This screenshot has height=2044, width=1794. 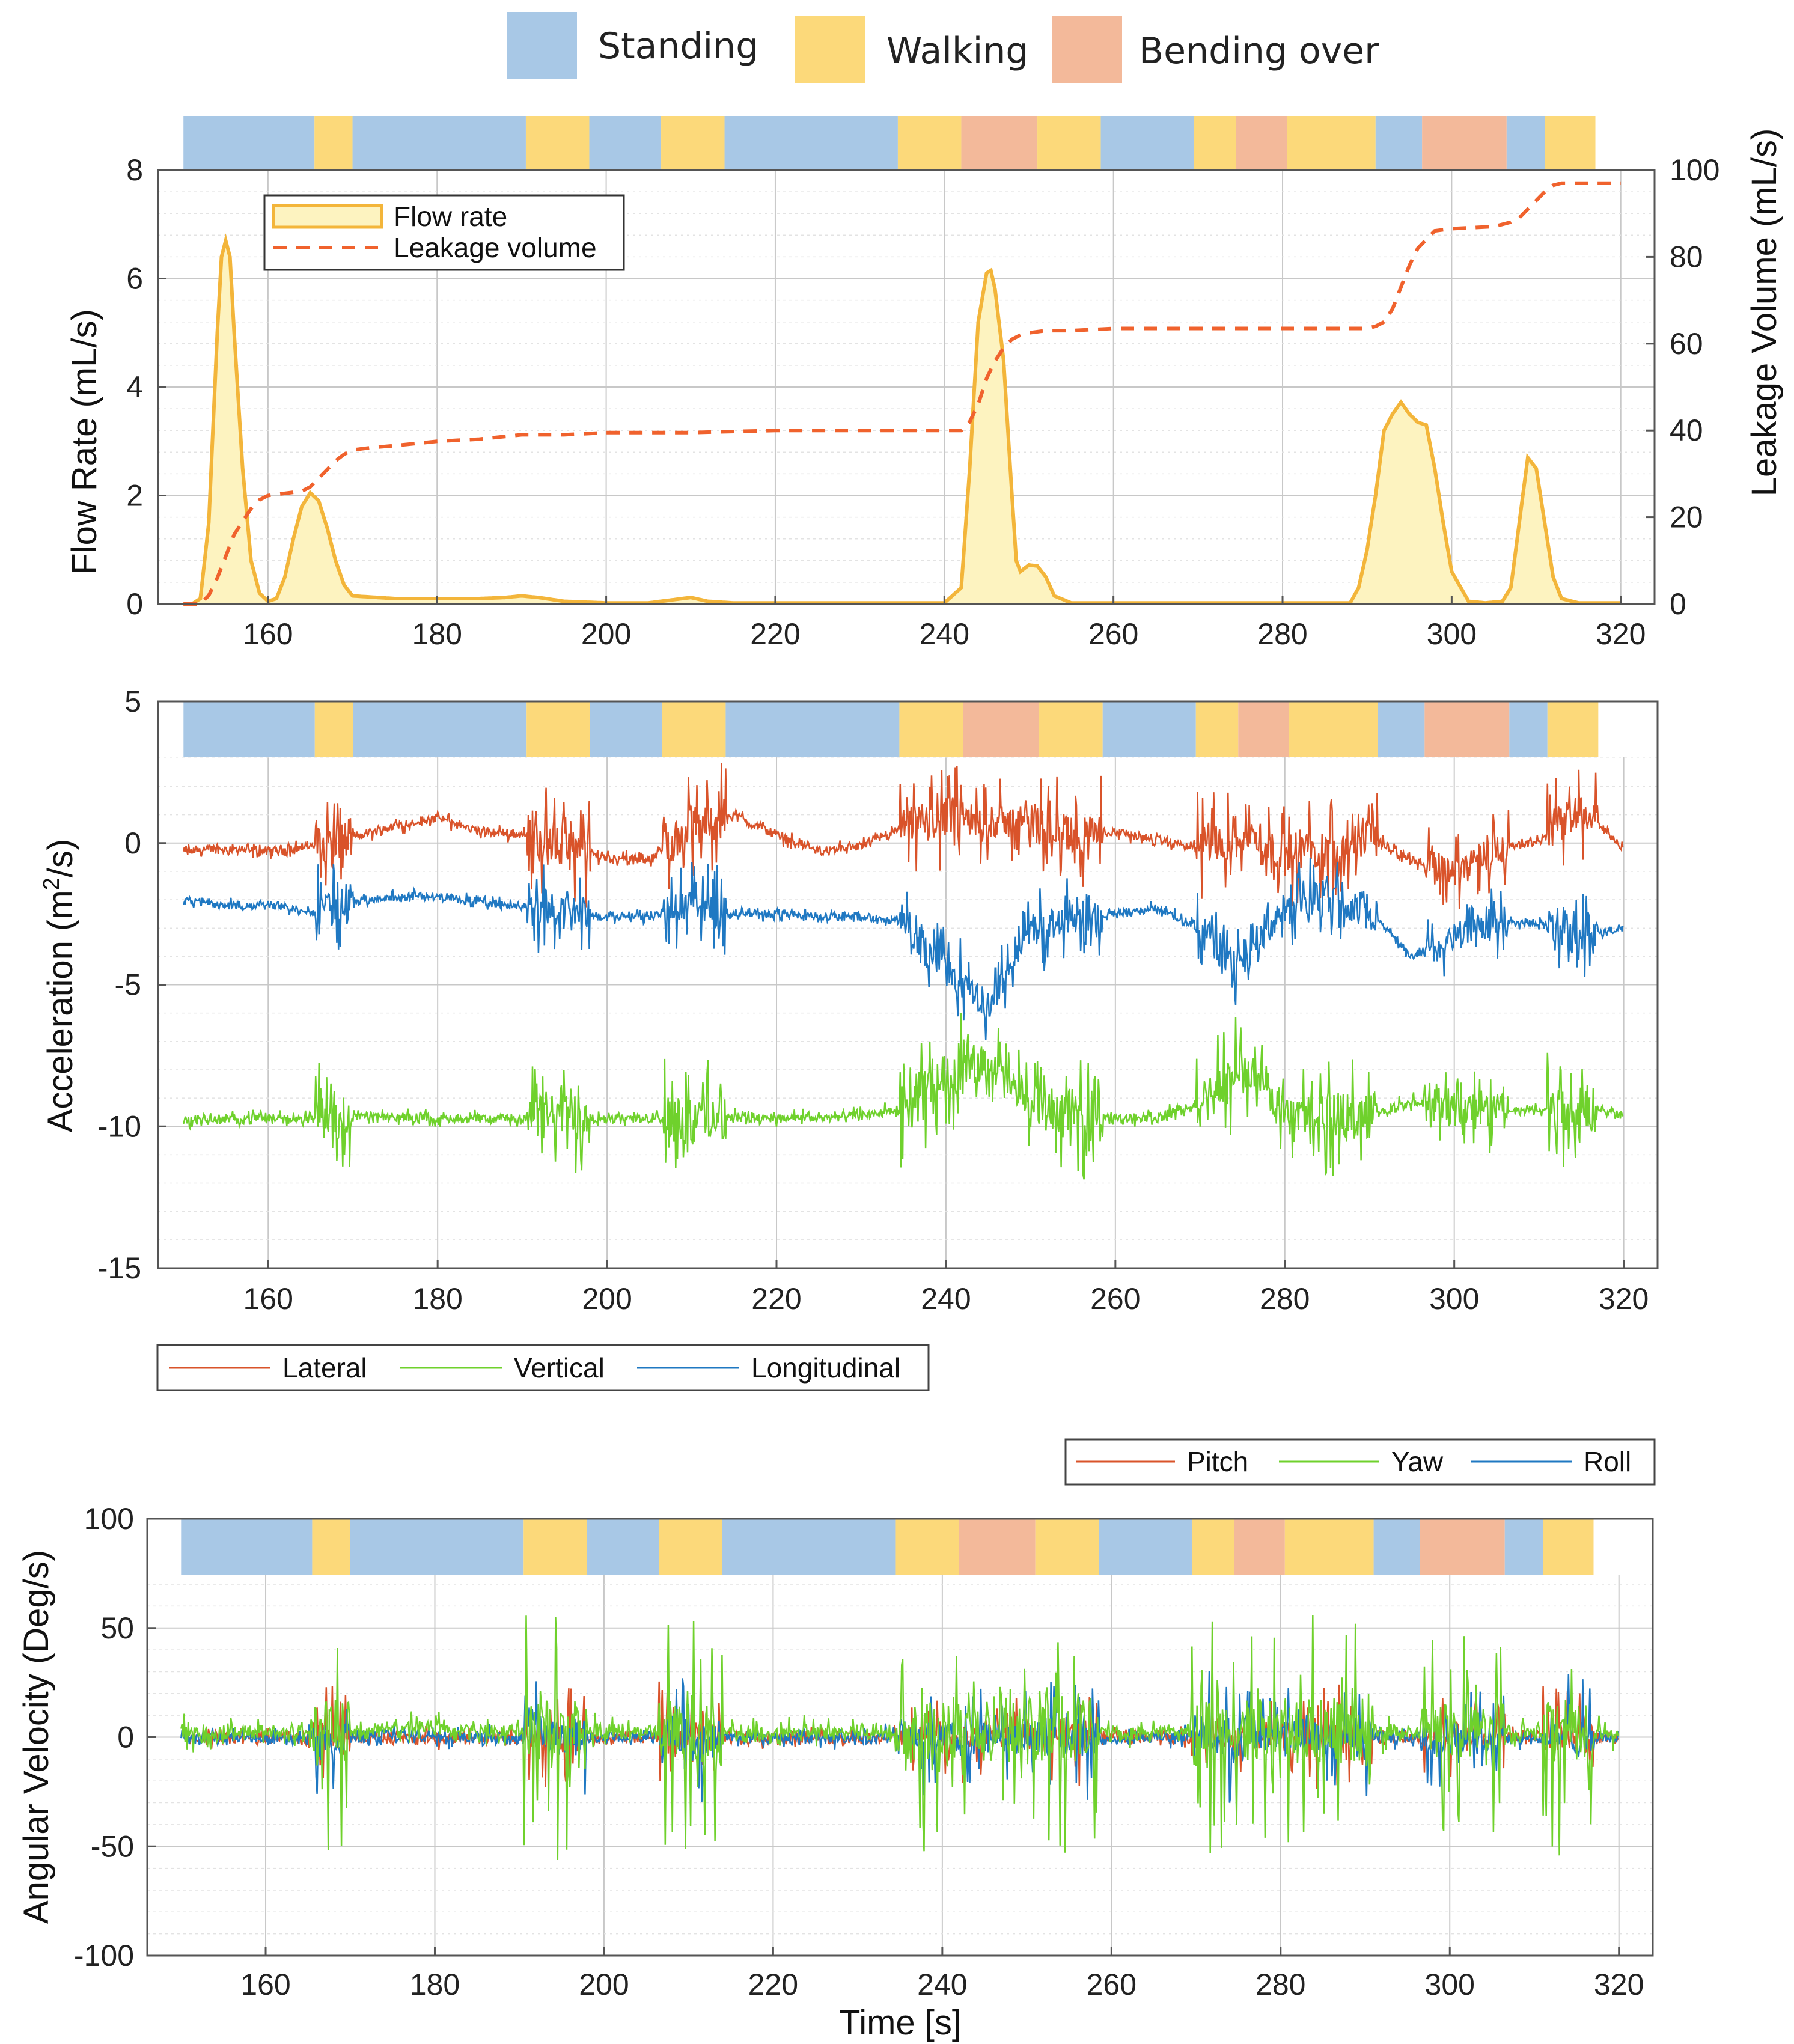 What do you see at coordinates (1360, 1462) in the screenshot?
I see `gyro-legend: Pitch Yaw Roll` at bounding box center [1360, 1462].